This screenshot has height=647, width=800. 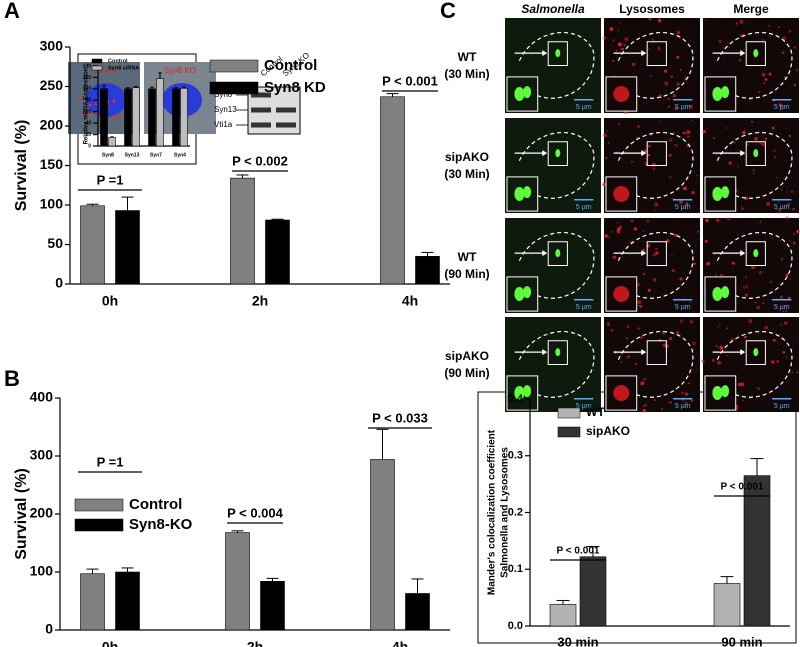 I want to click on blot-row: Syn8, so click(x=223, y=94).